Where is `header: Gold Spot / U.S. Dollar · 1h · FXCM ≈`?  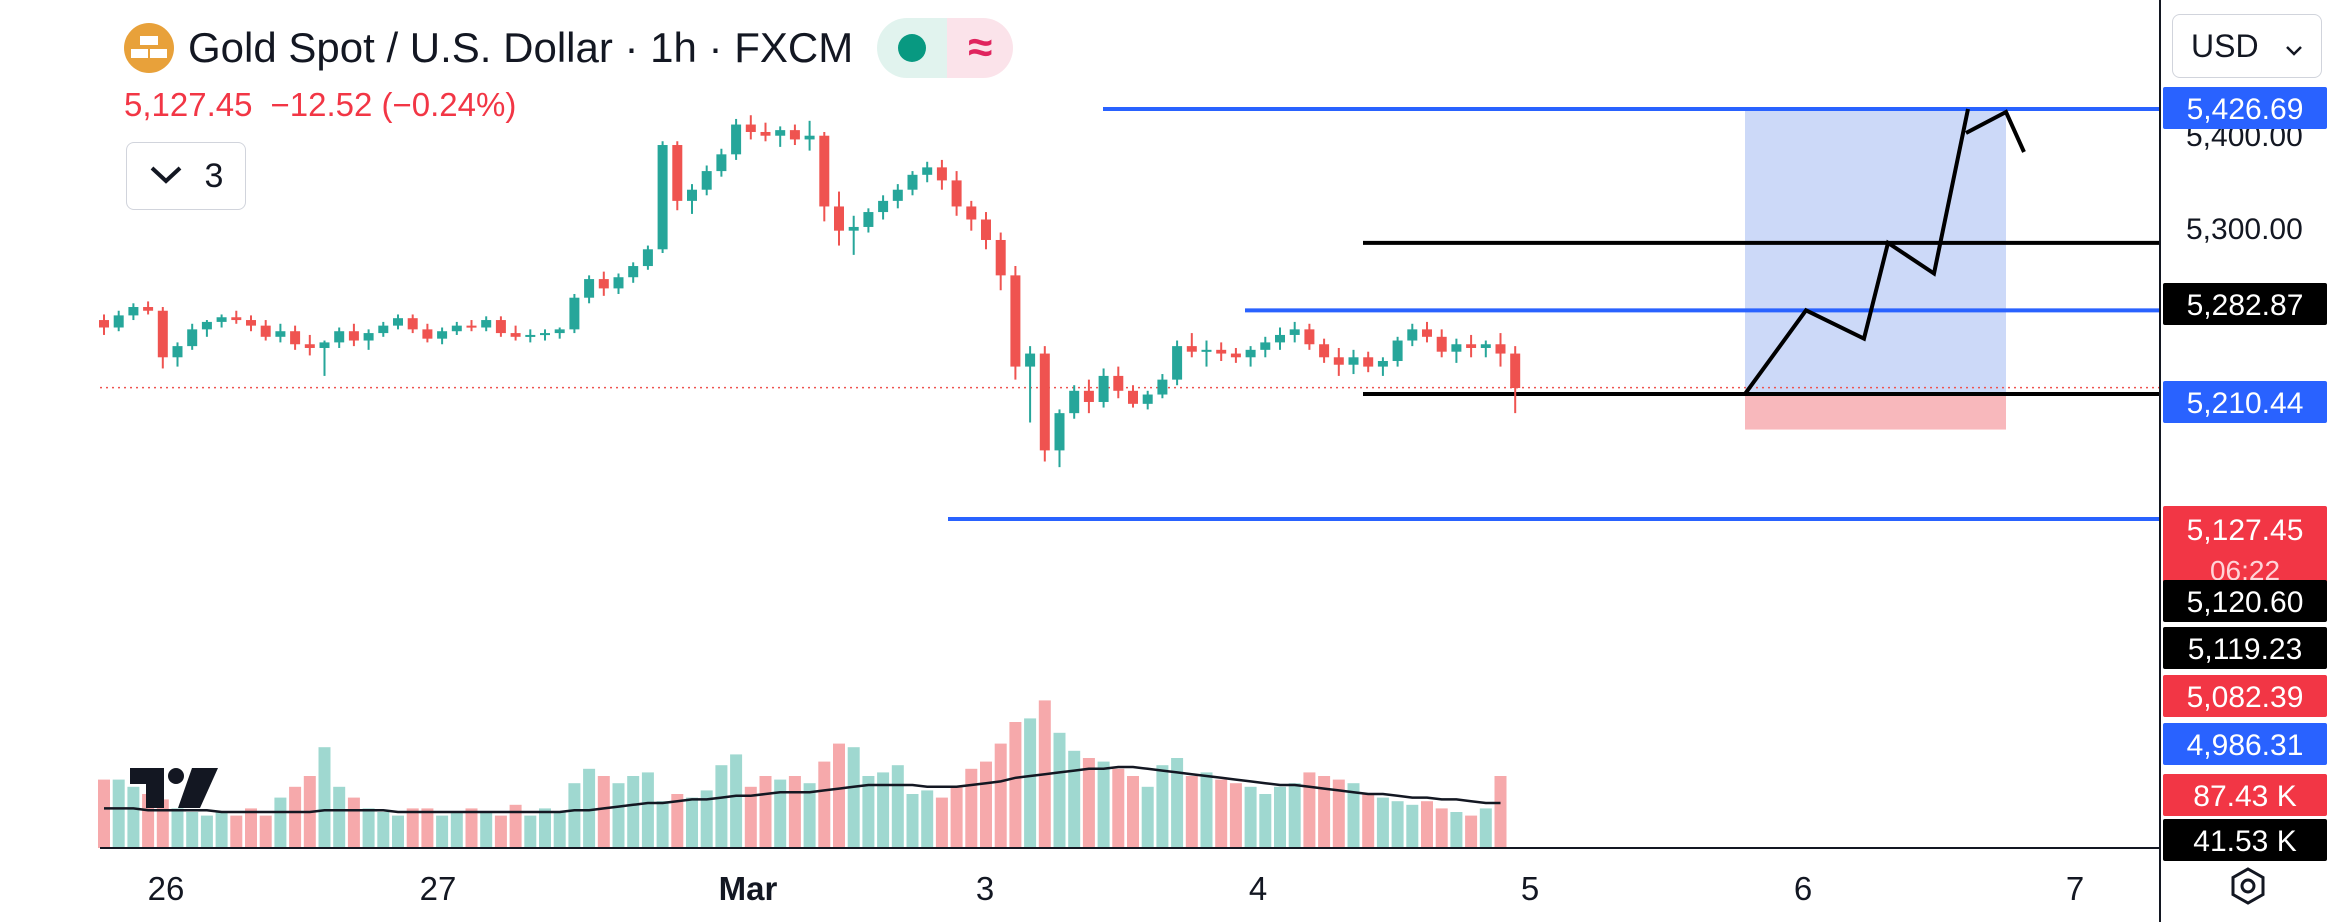 header: Gold Spot / U.S. Dollar · 1h · FXCM ≈ is located at coordinates (569, 48).